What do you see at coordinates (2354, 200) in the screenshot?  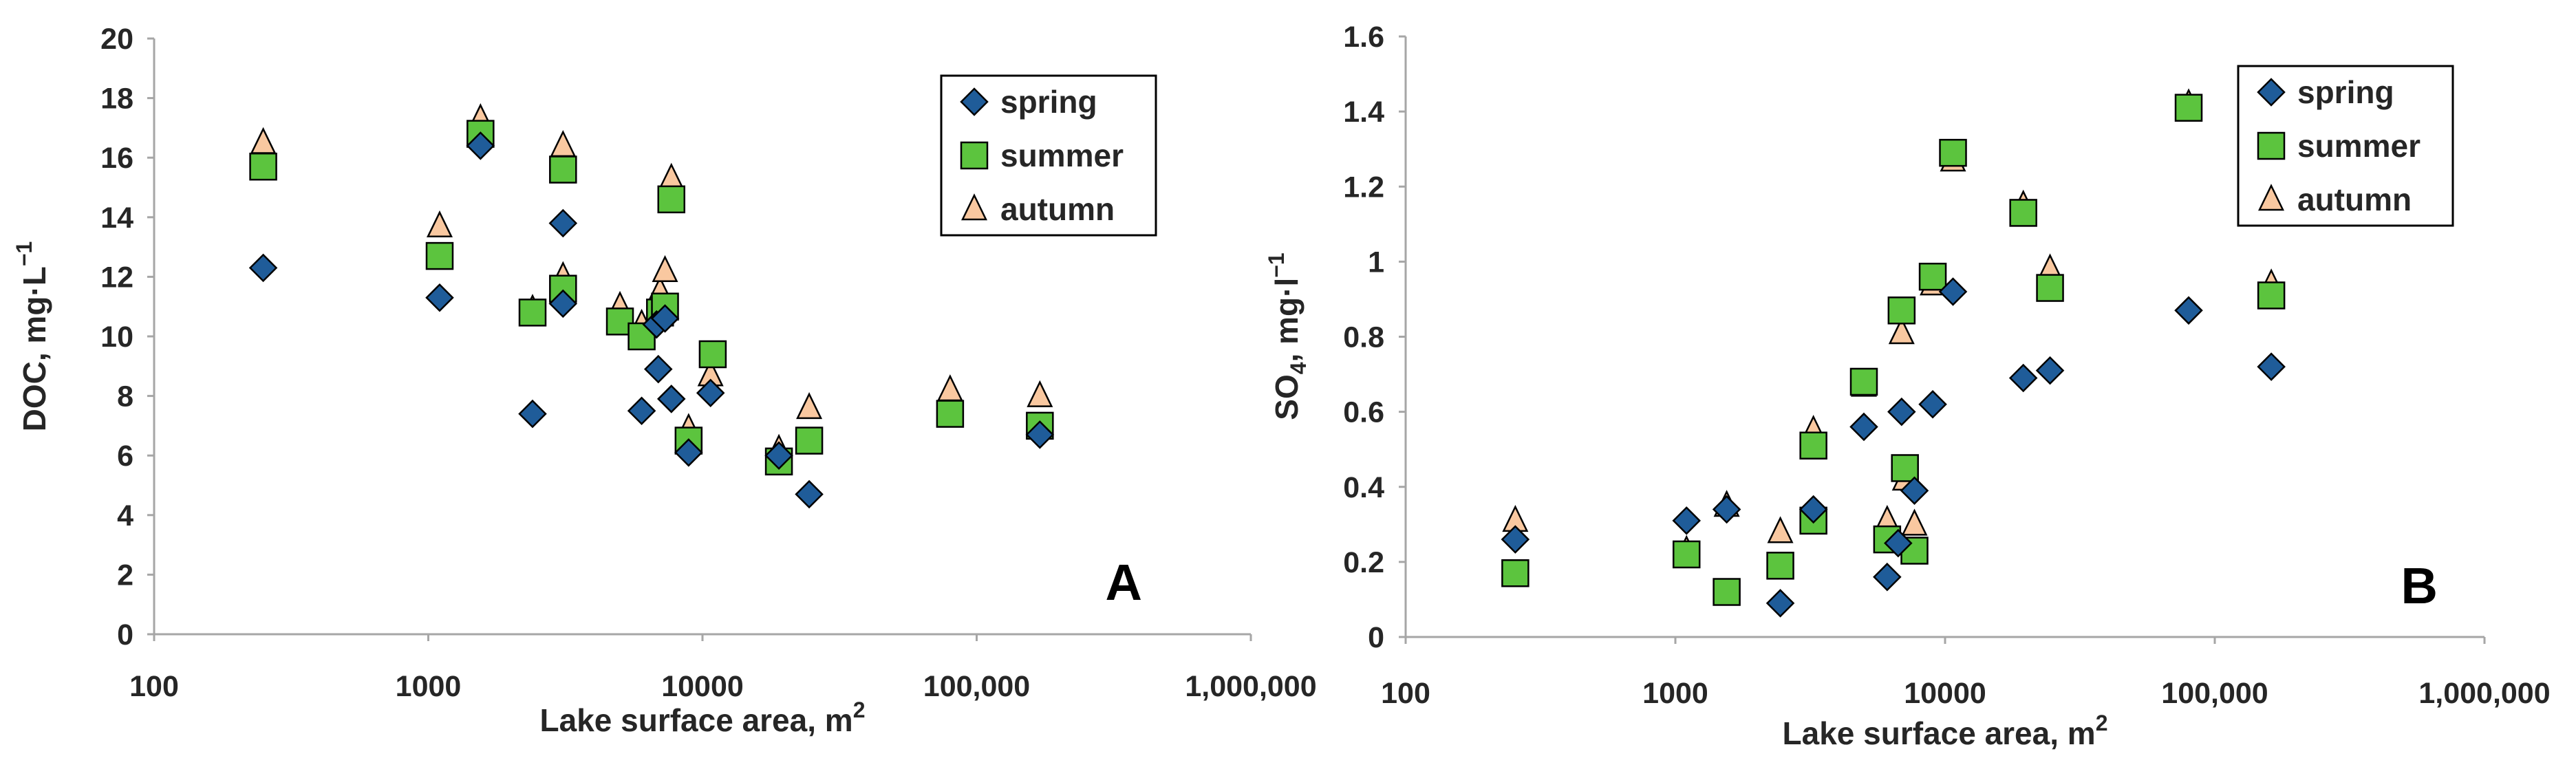 I see `legend-autumn-label: autumn` at bounding box center [2354, 200].